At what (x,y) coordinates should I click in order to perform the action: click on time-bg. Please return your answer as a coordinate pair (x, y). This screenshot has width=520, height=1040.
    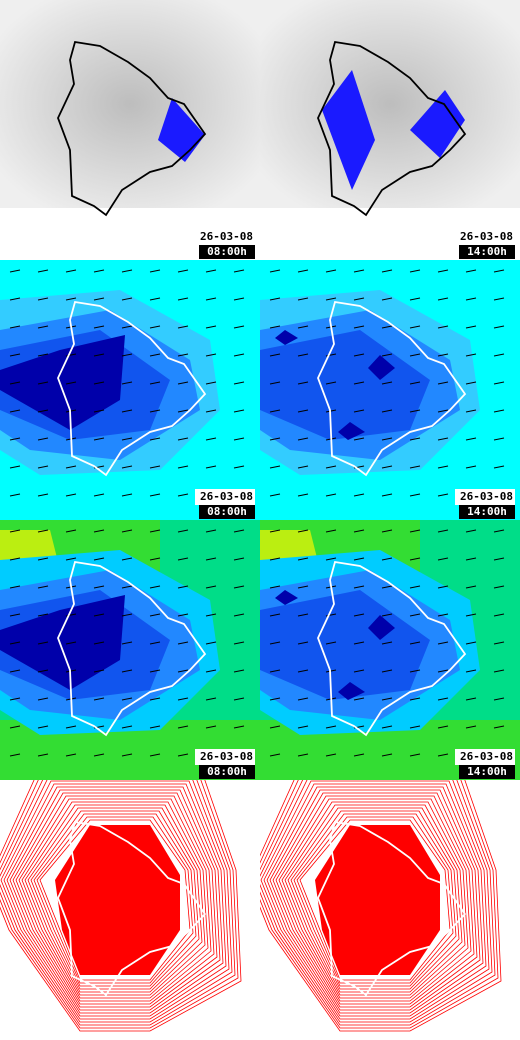
    Looking at the image, I should click on (227, 772).